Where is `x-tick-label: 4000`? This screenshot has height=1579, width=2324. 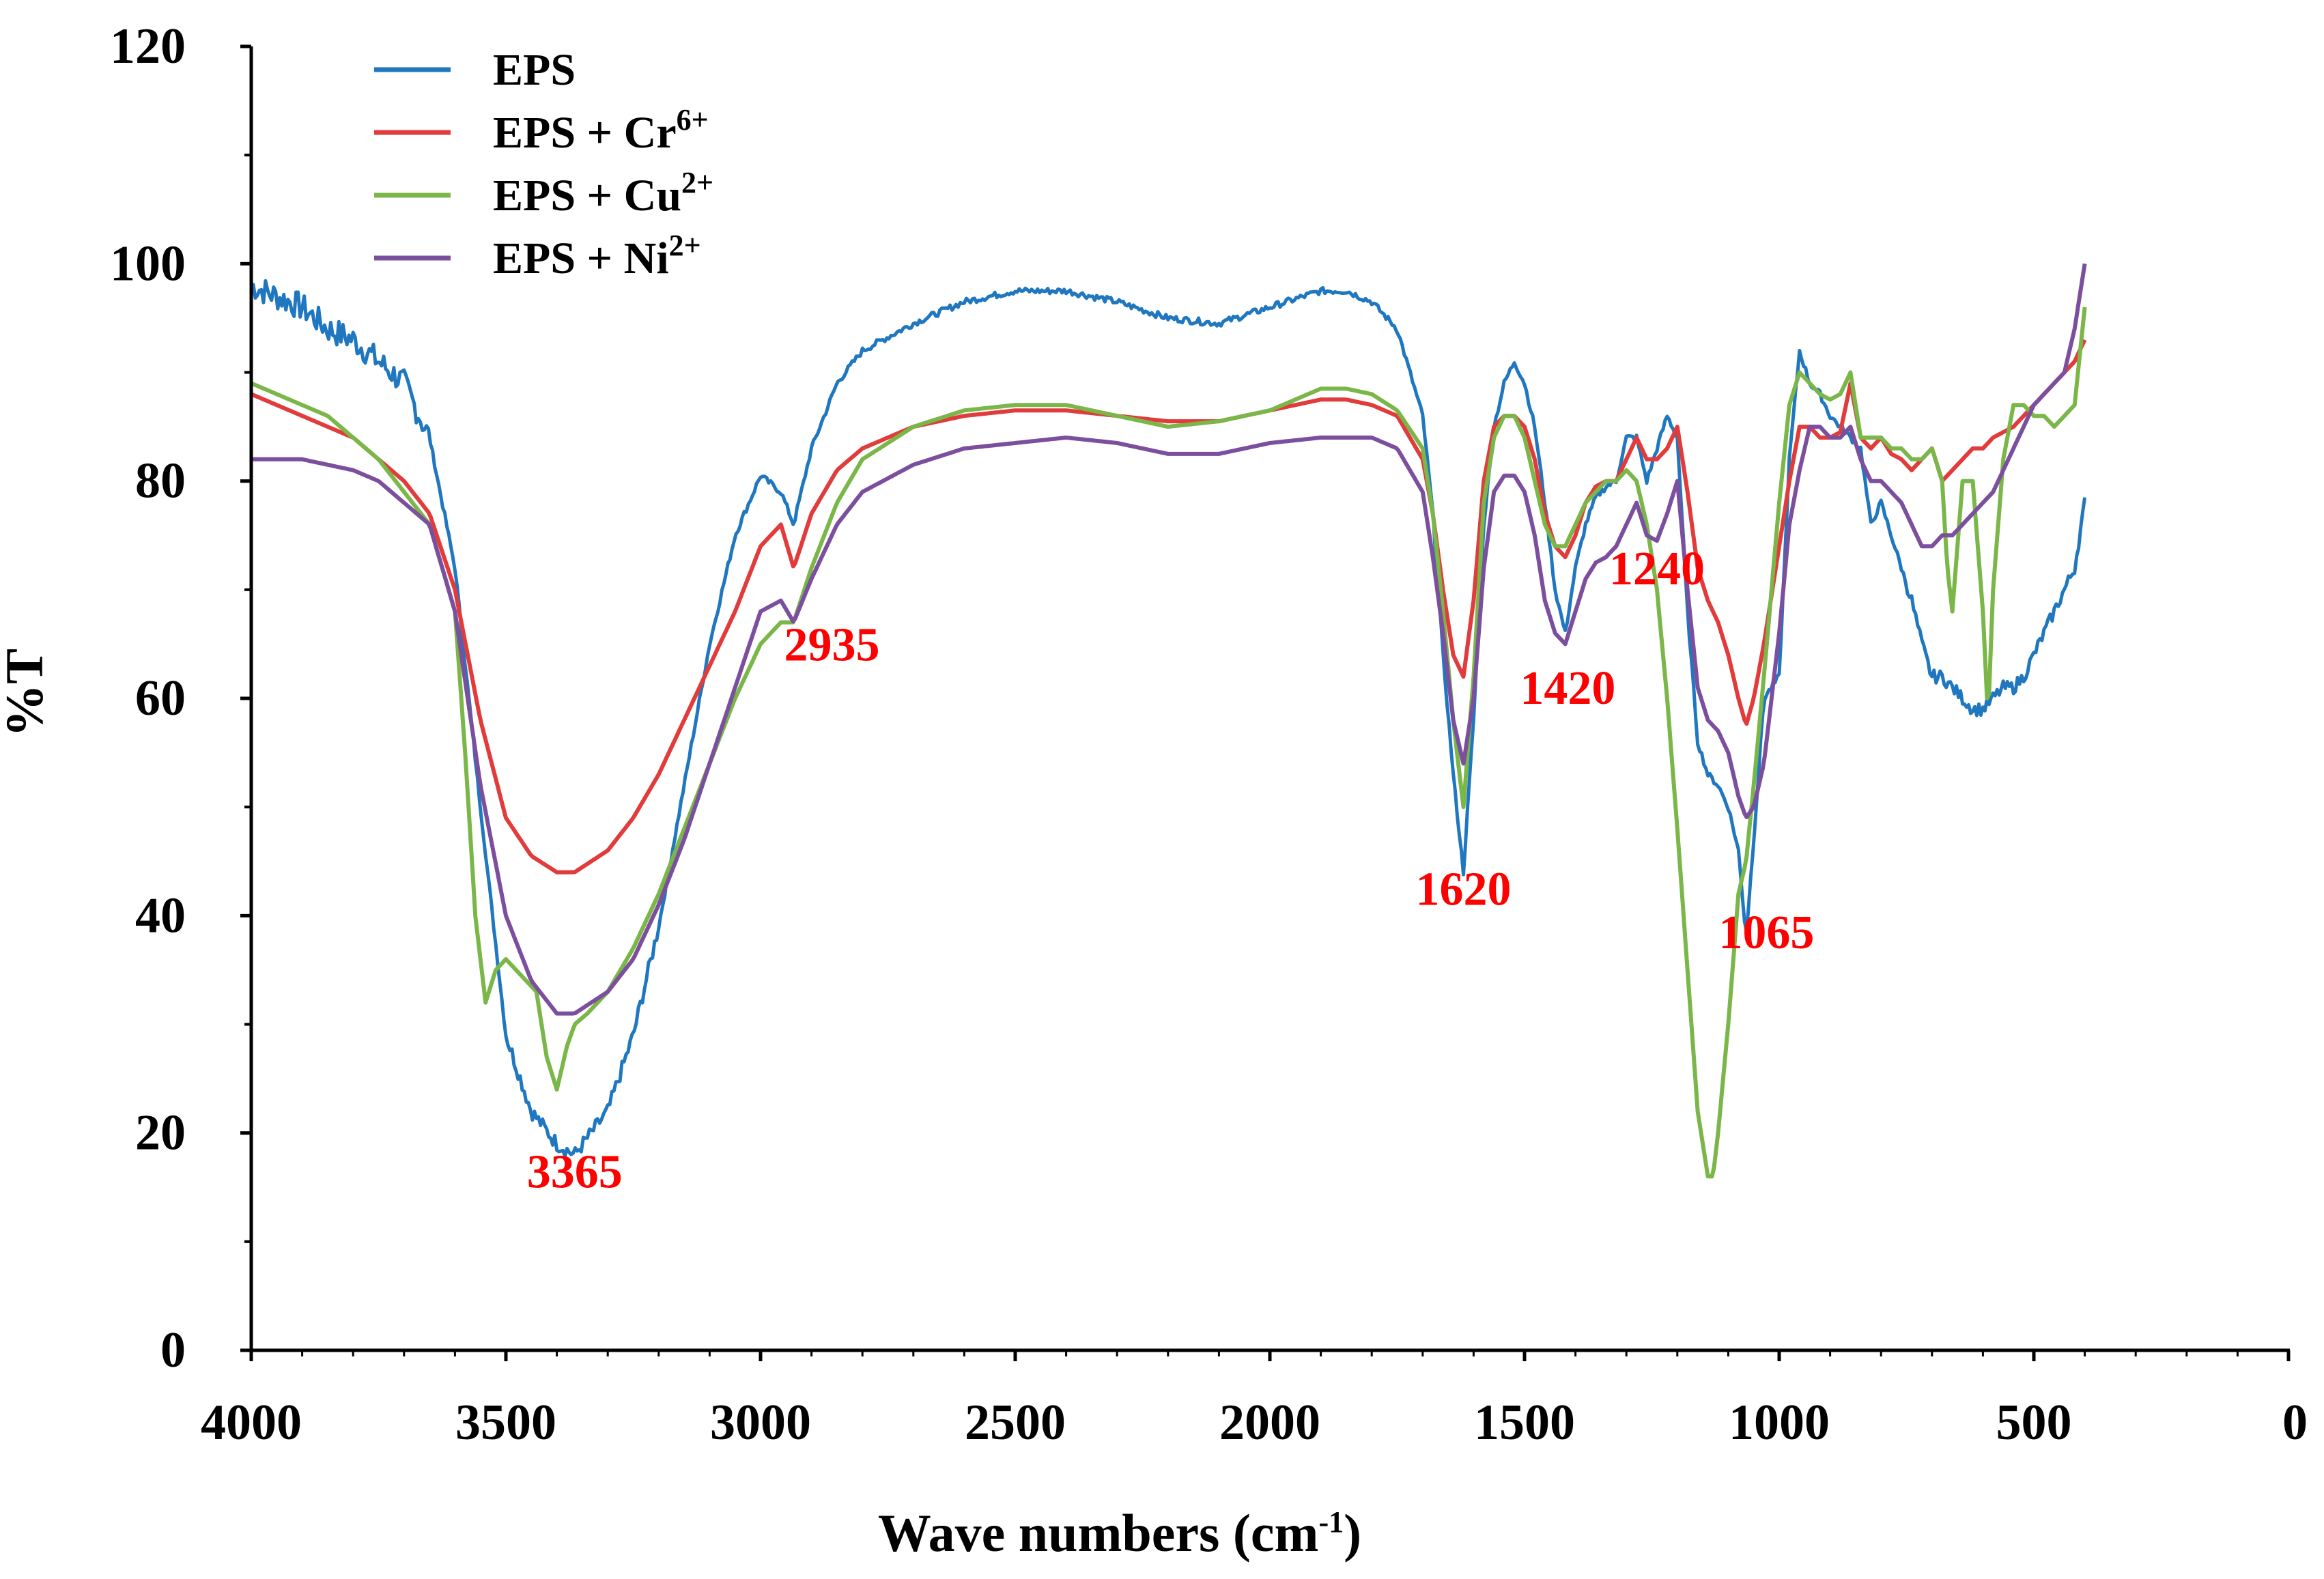
x-tick-label: 4000 is located at coordinates (252, 1423).